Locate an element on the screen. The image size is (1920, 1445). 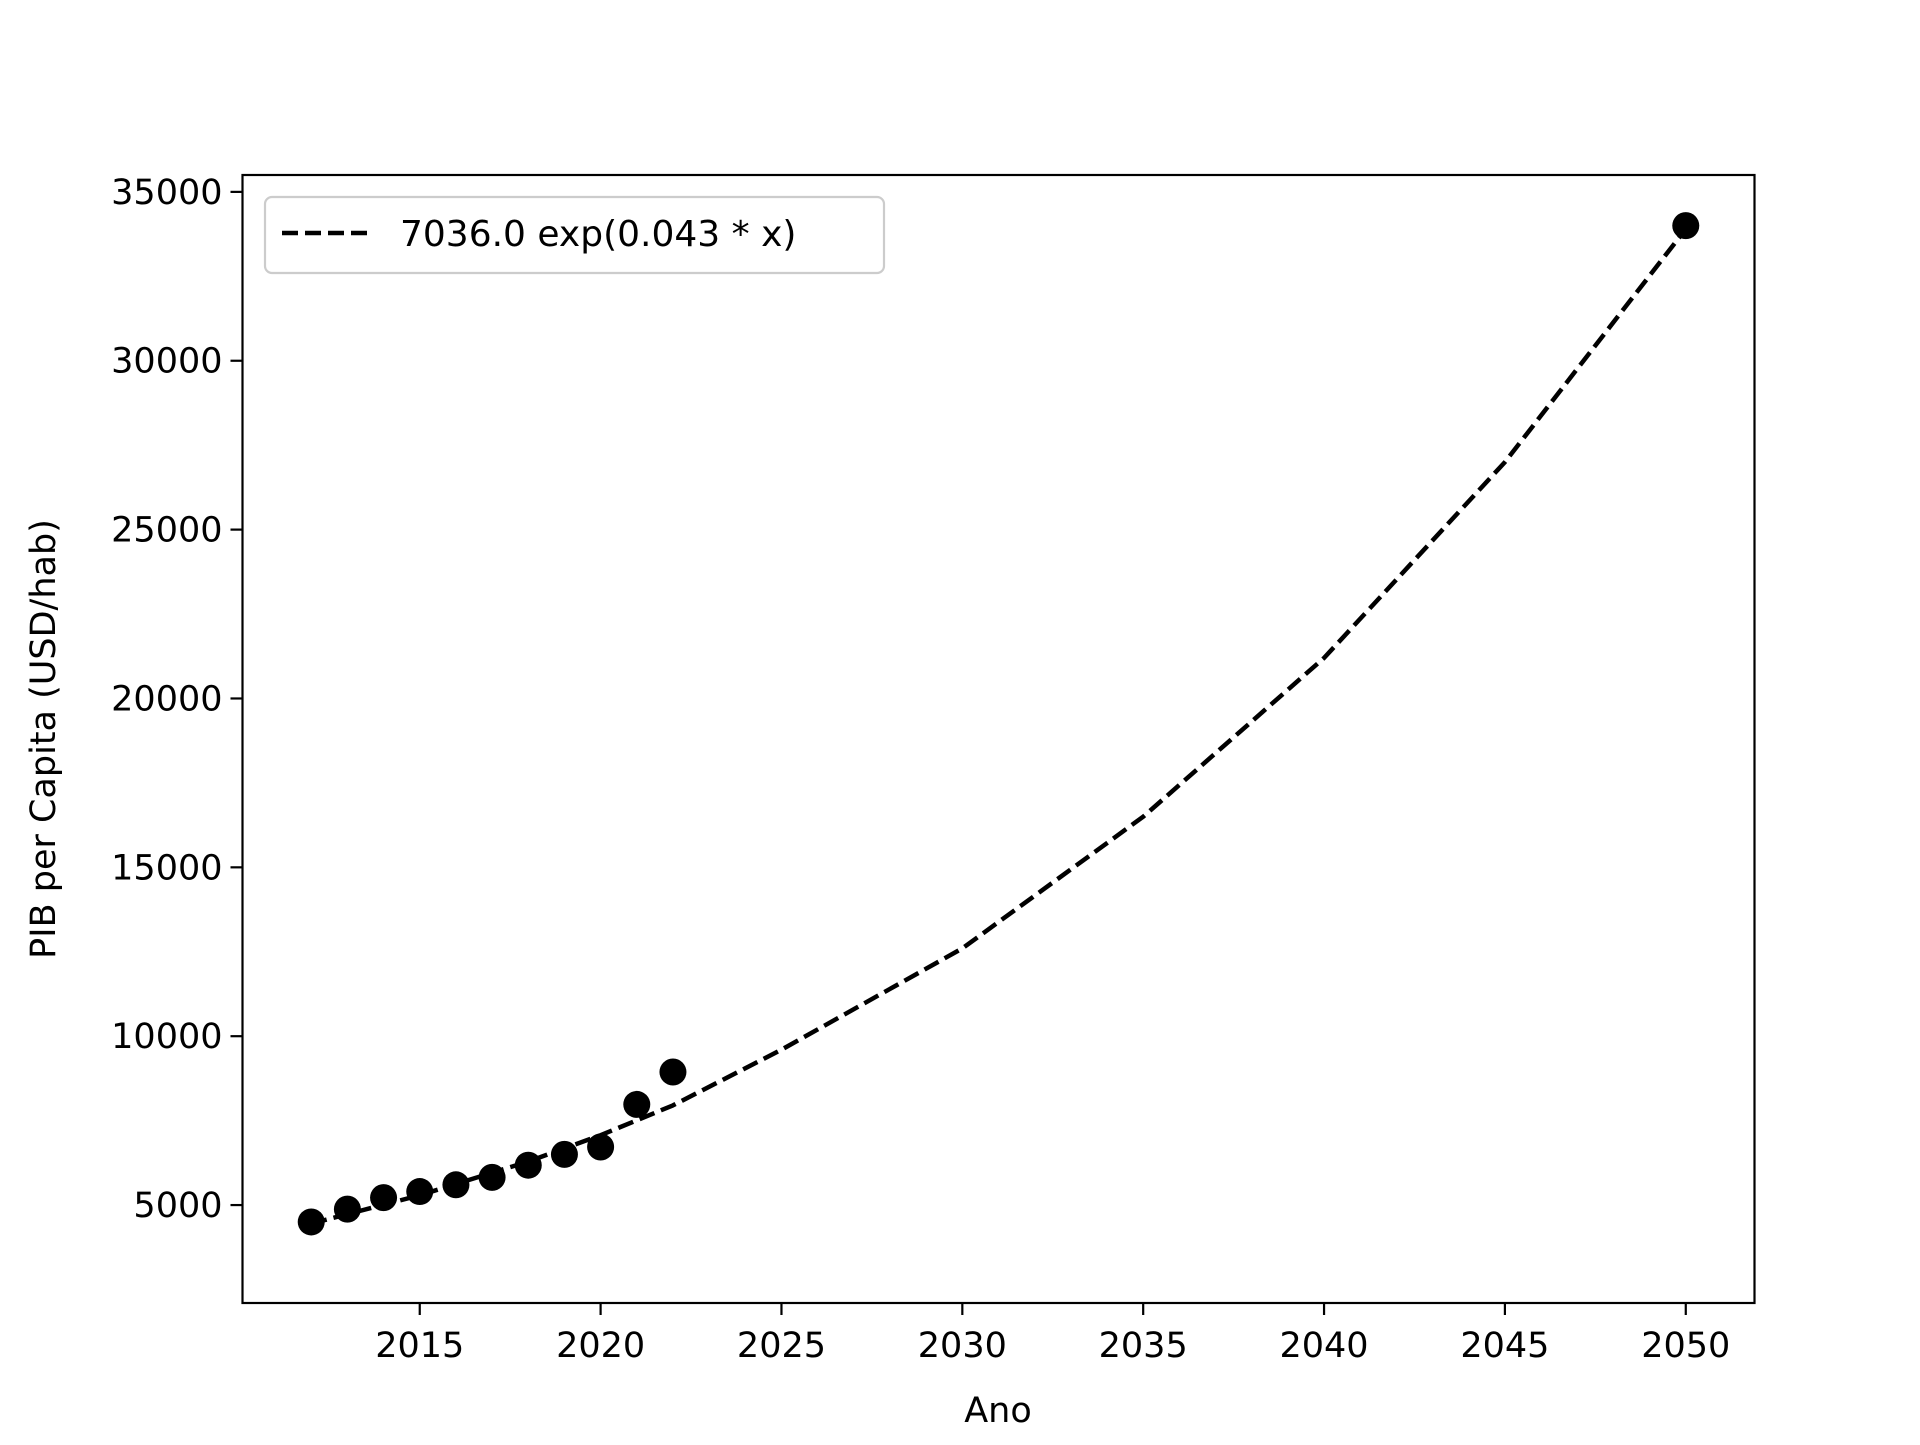
y-tick-label: 5000 is located at coordinates (177, 1206).